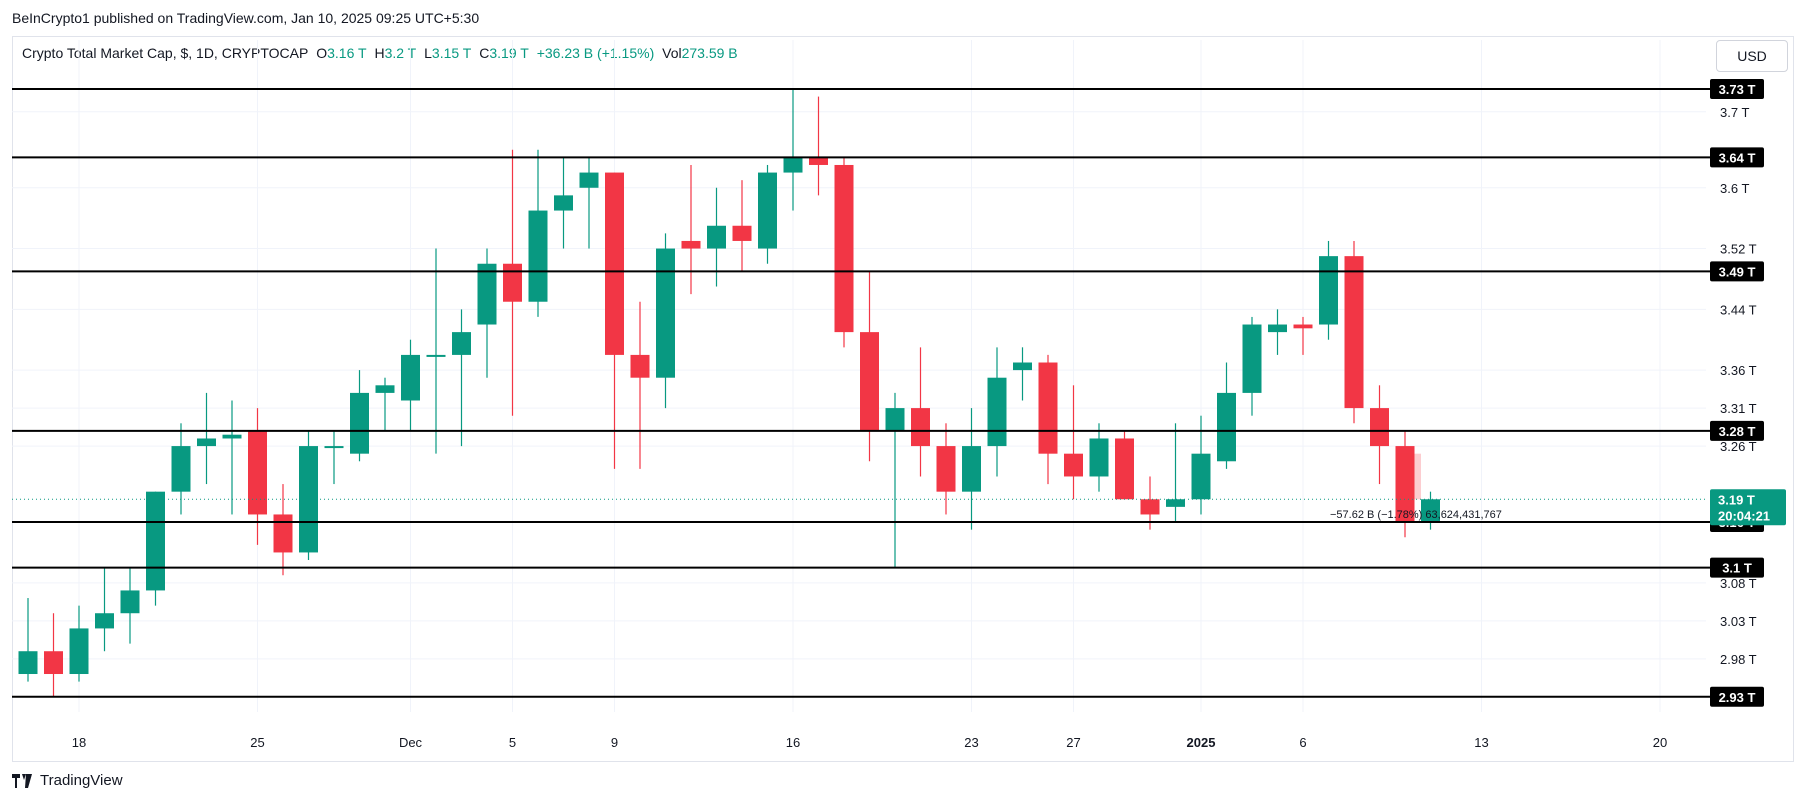  I want to click on price-tick-label: 3.26 T, so click(1738, 446).